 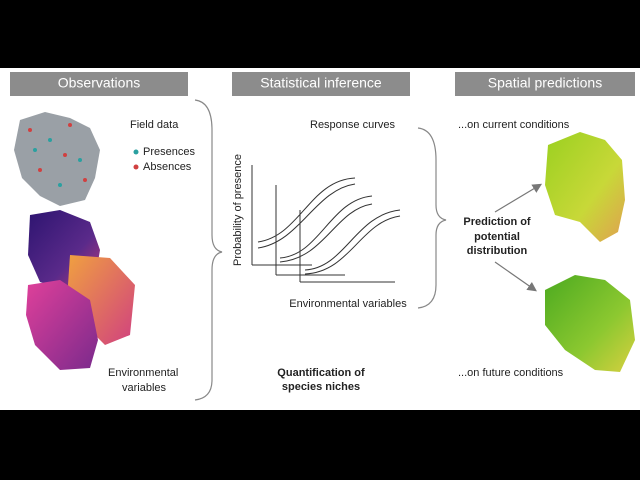 I want to click on label: variables, so click(x=144, y=388).